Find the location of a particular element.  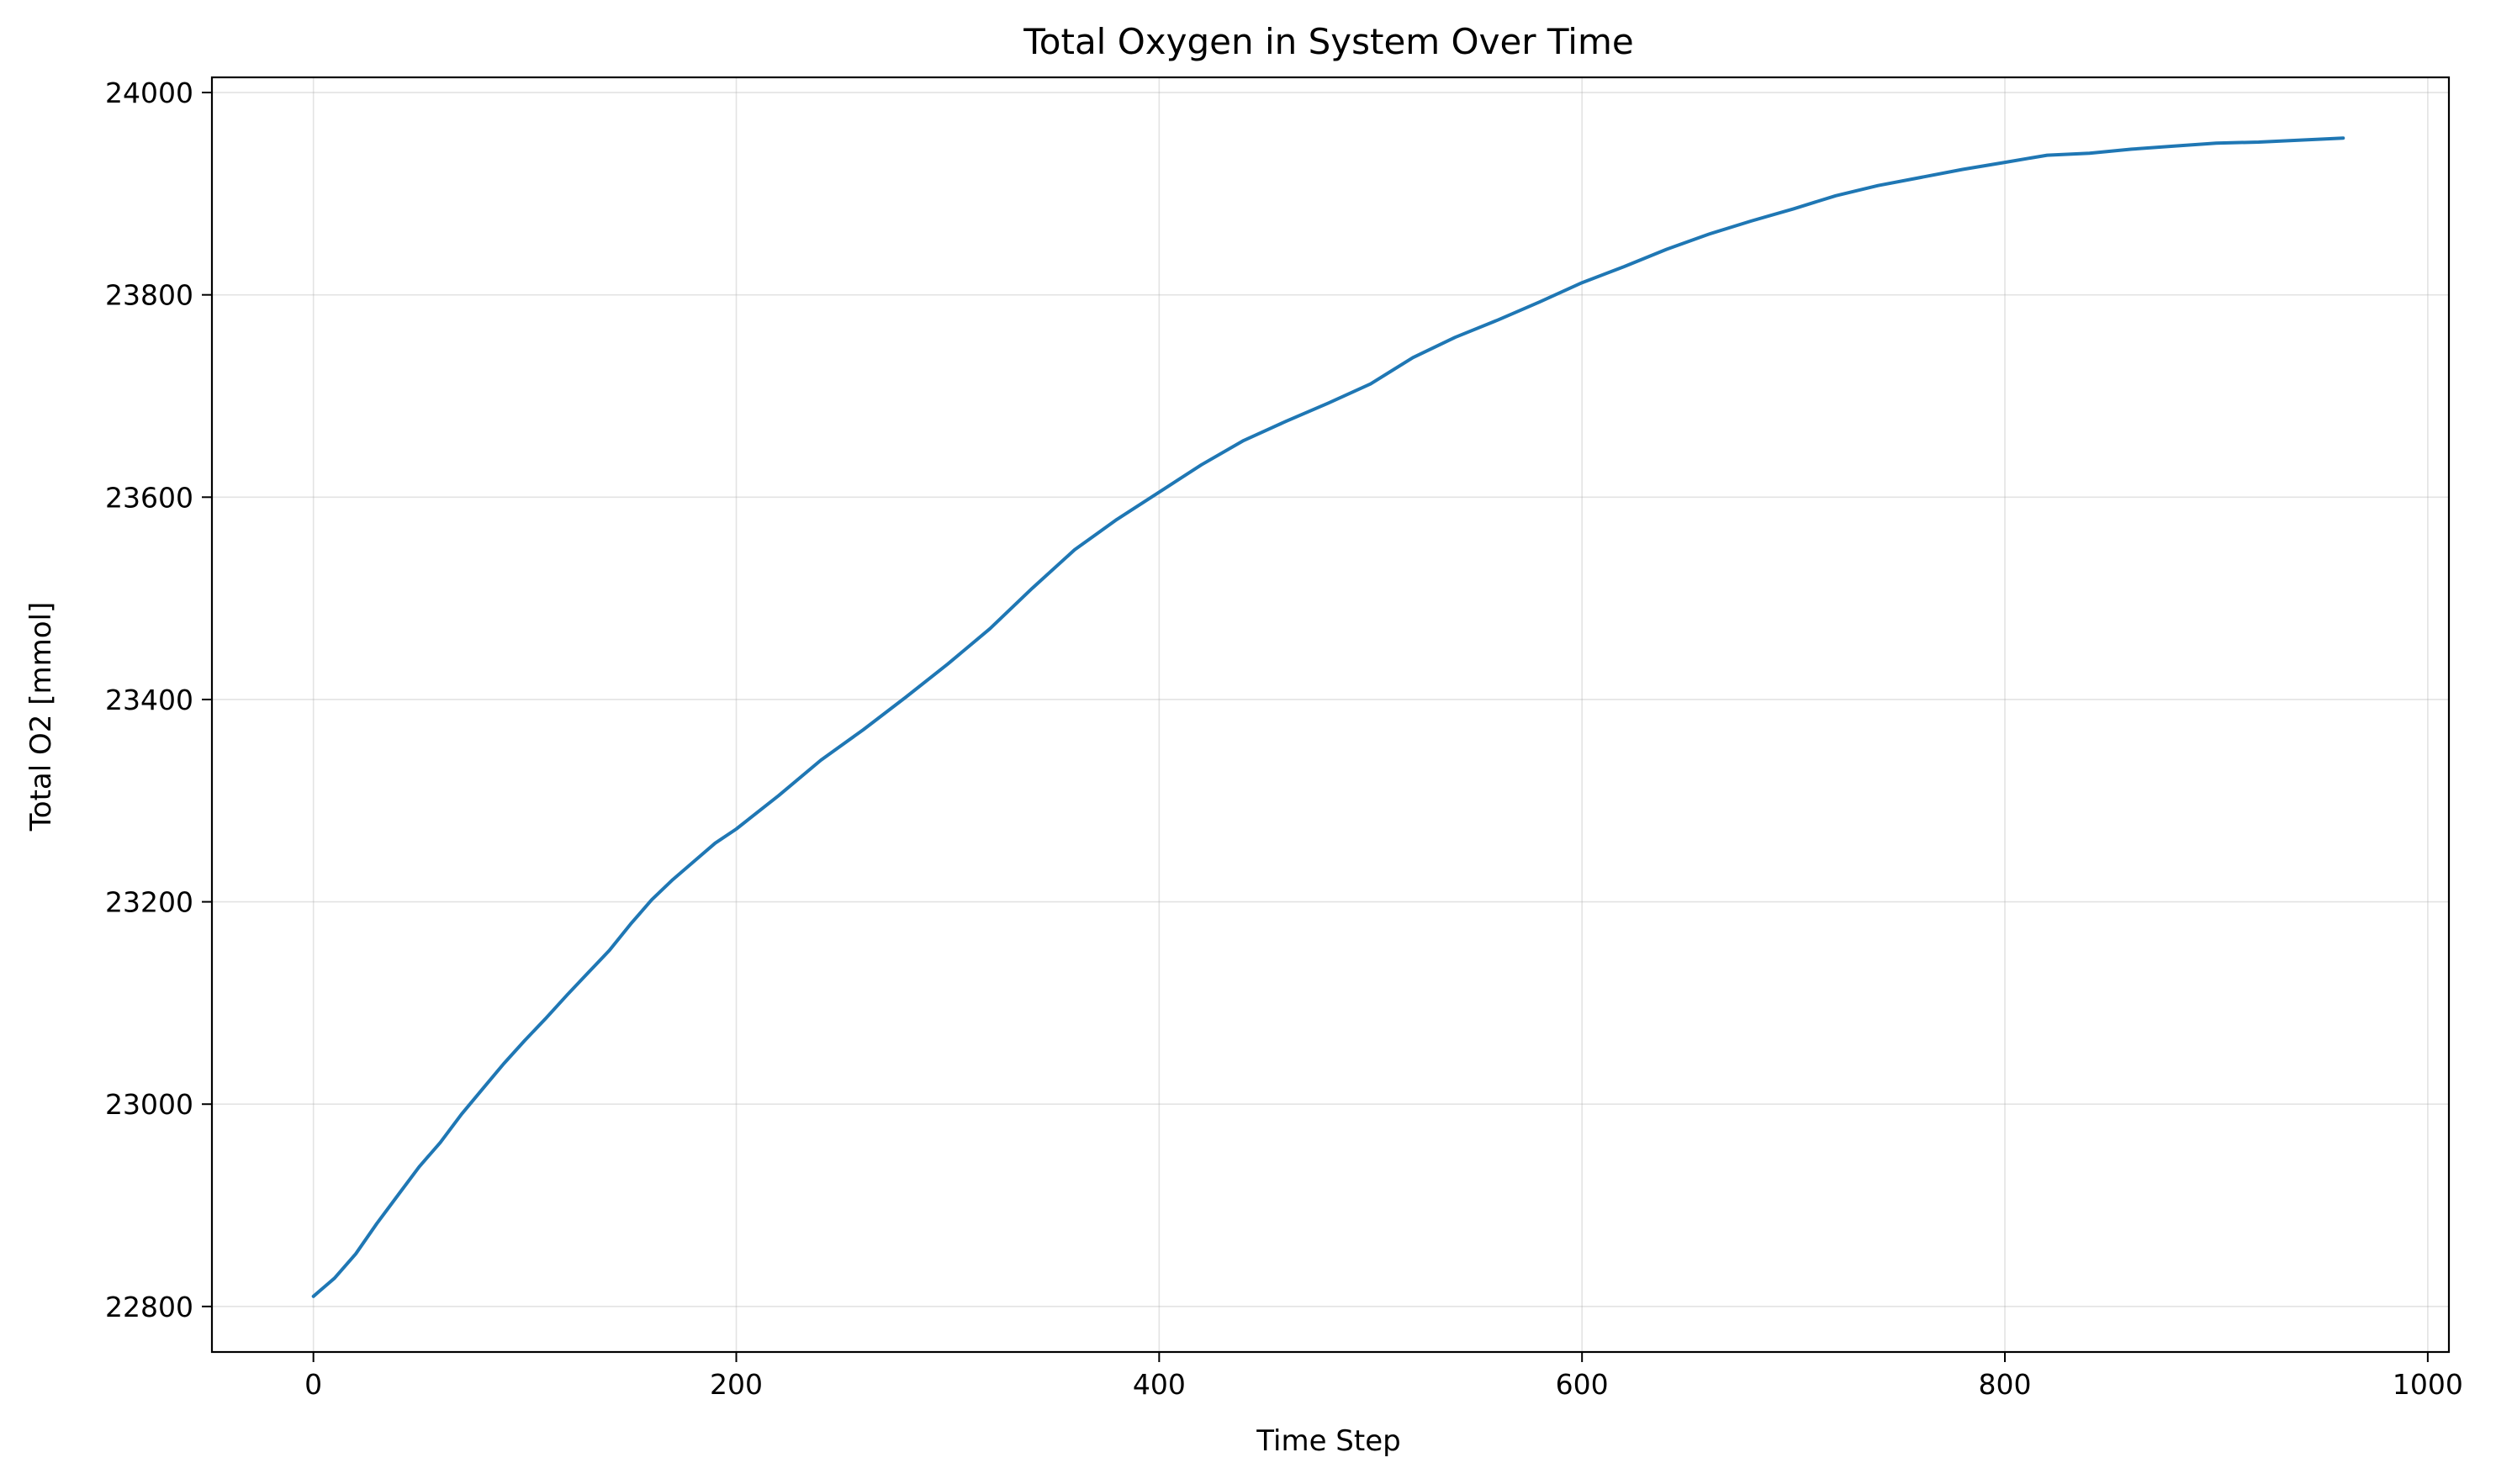

y-axis-ticks: 22800 23000 23200 23400 23600 23800 24000 is located at coordinates (158, 700).